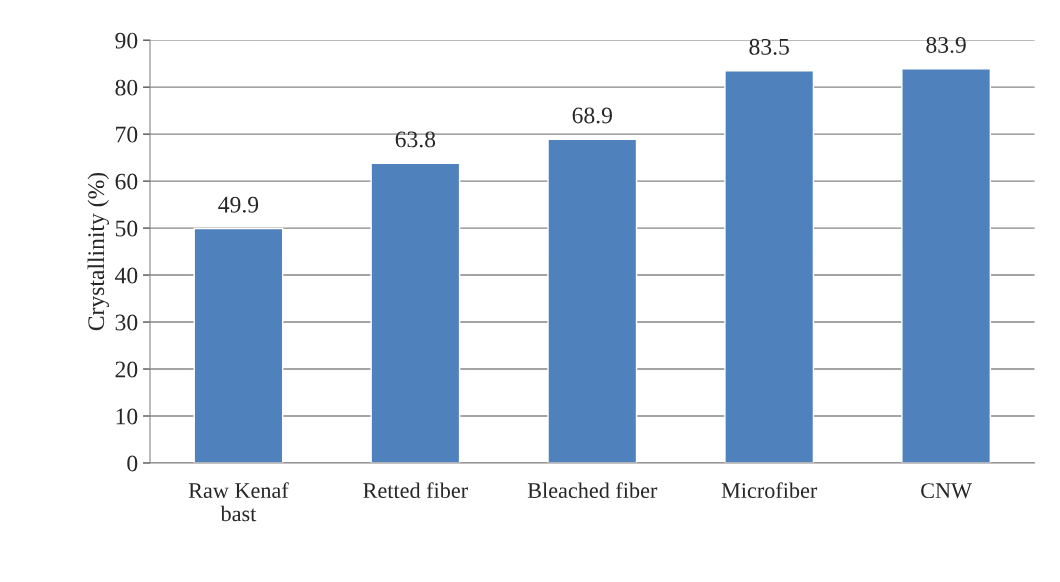 This screenshot has width=1060, height=582. Describe the element at coordinates (592, 115) in the screenshot. I see `data-label: 68.9` at that location.